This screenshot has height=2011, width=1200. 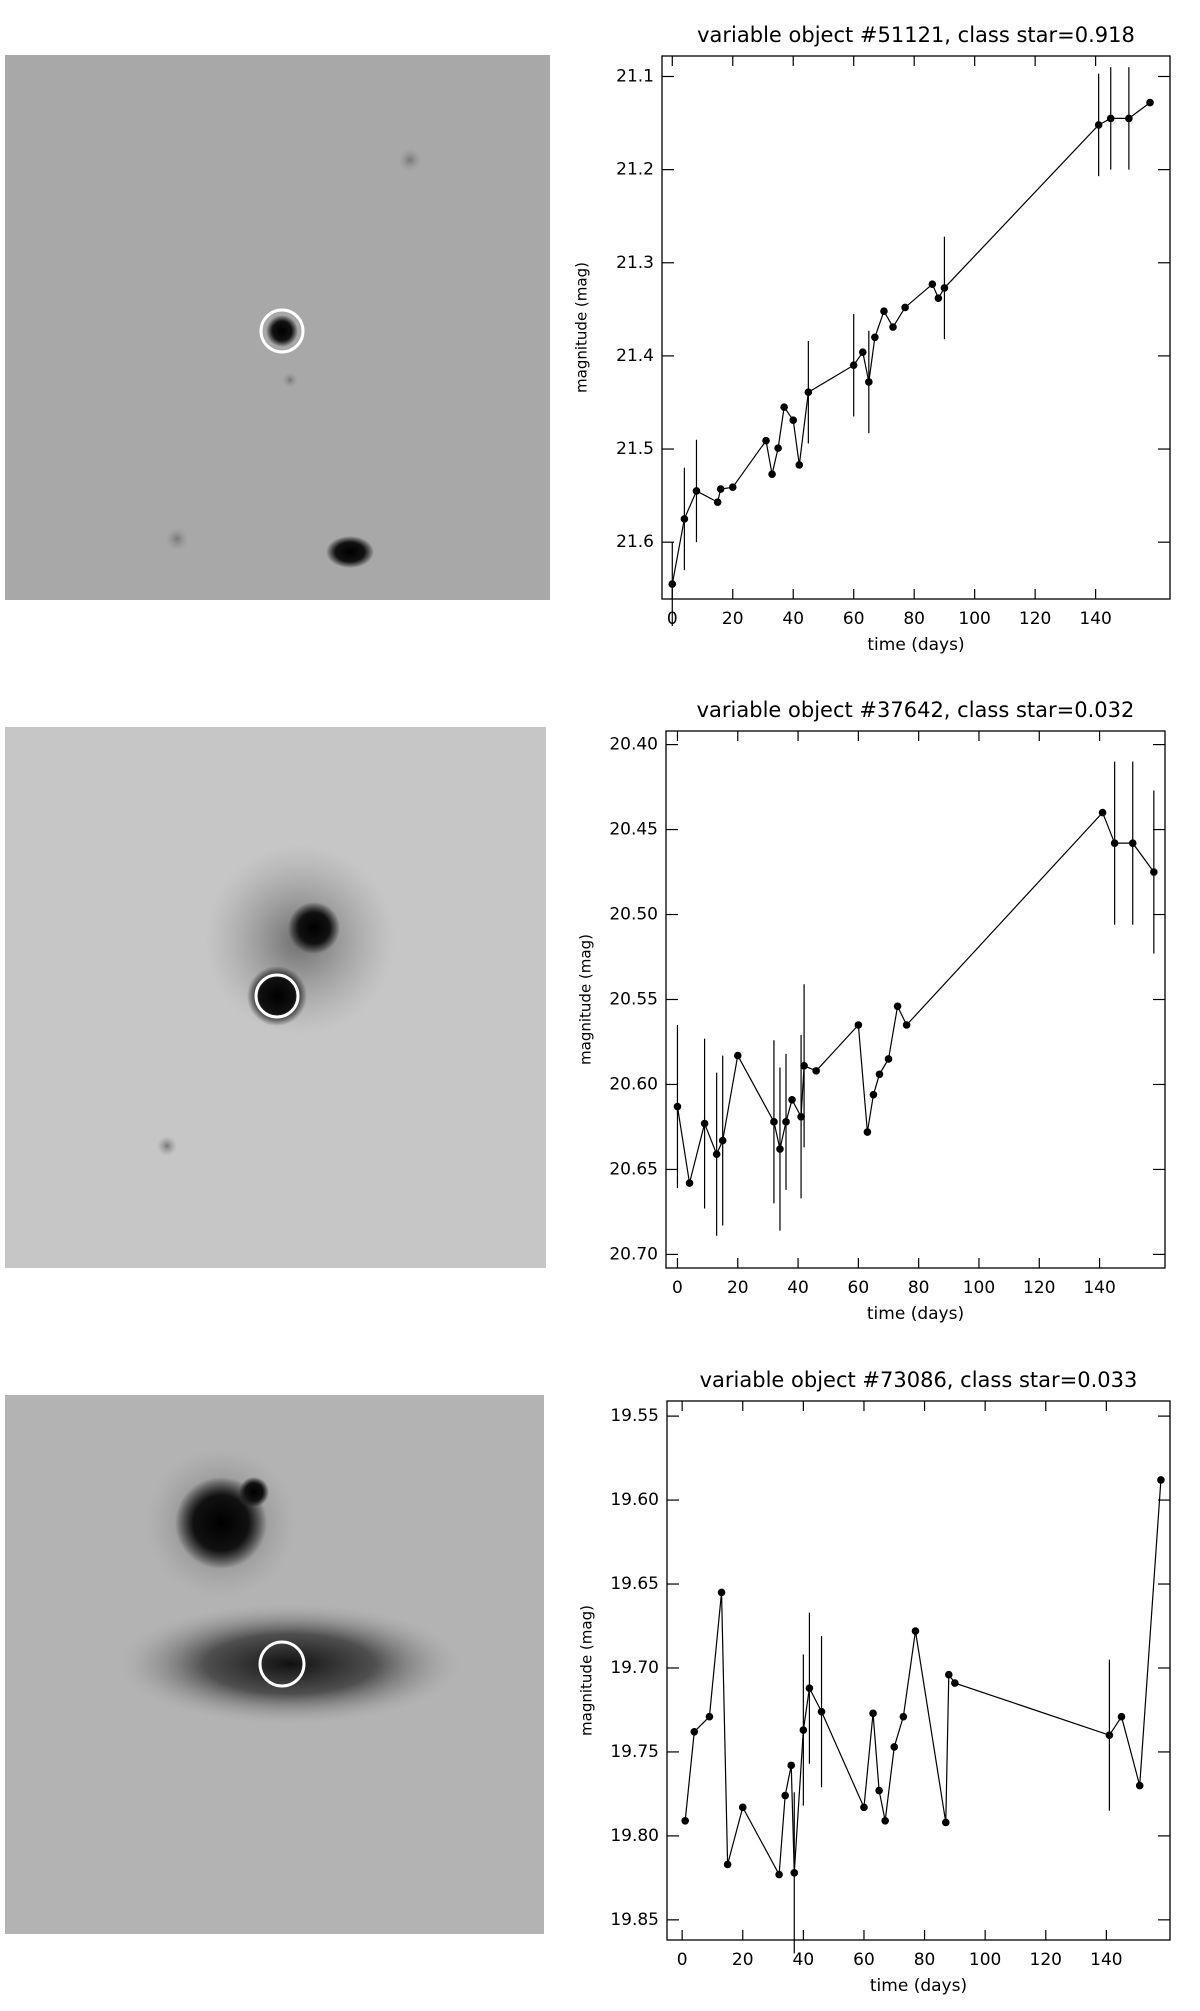 I want to click on x-tick-label: 140, so click(x=1095, y=619).